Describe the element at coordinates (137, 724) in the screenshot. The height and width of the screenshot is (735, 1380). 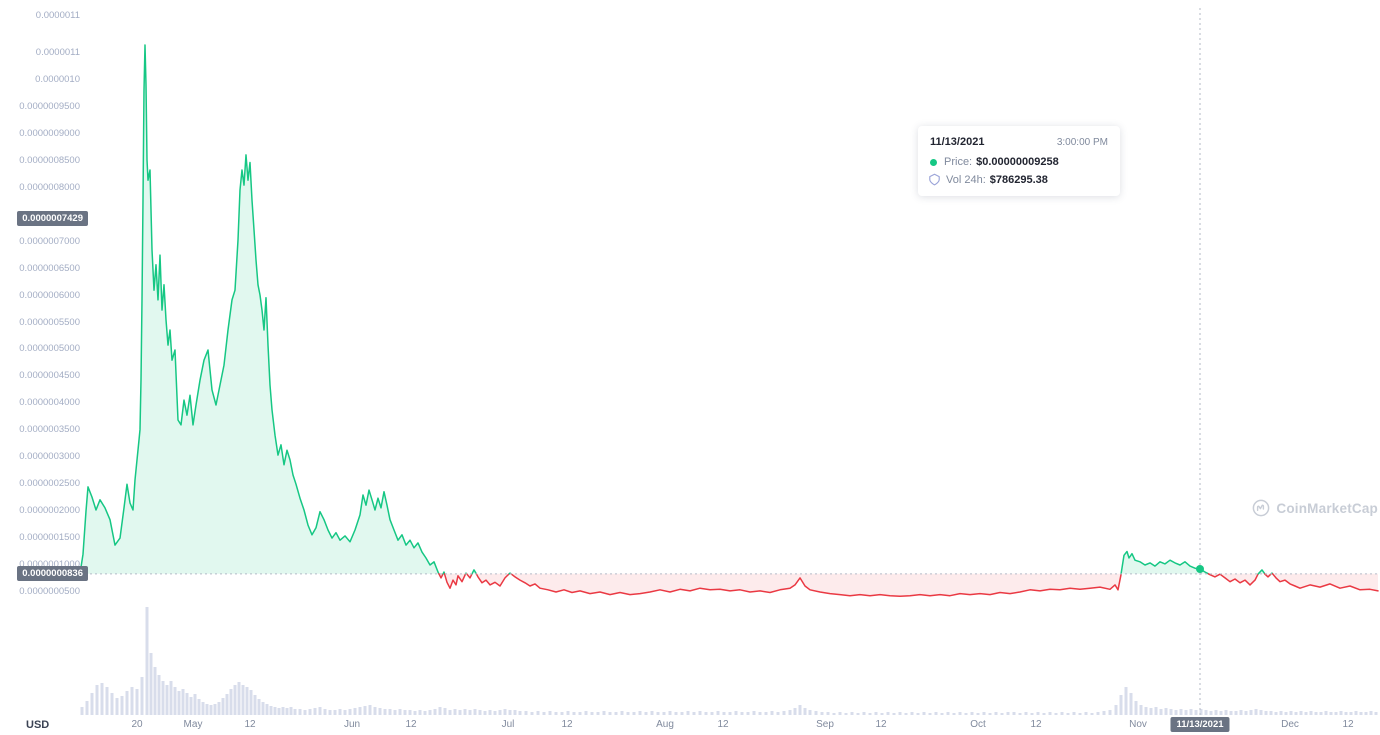
I see `x-tick-label: 20` at that location.